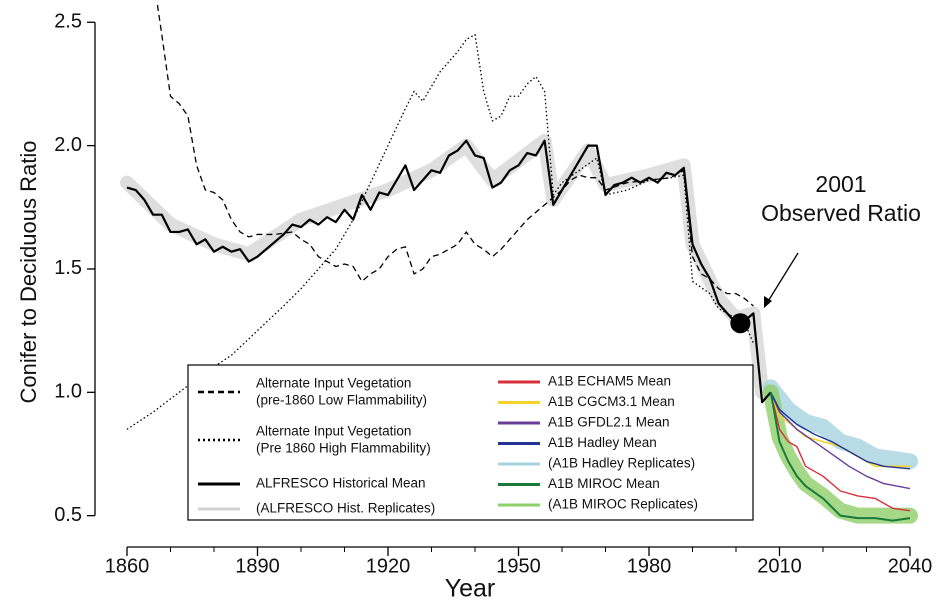  I want to click on legend-label: A1B MIROC Mean, so click(604, 483).